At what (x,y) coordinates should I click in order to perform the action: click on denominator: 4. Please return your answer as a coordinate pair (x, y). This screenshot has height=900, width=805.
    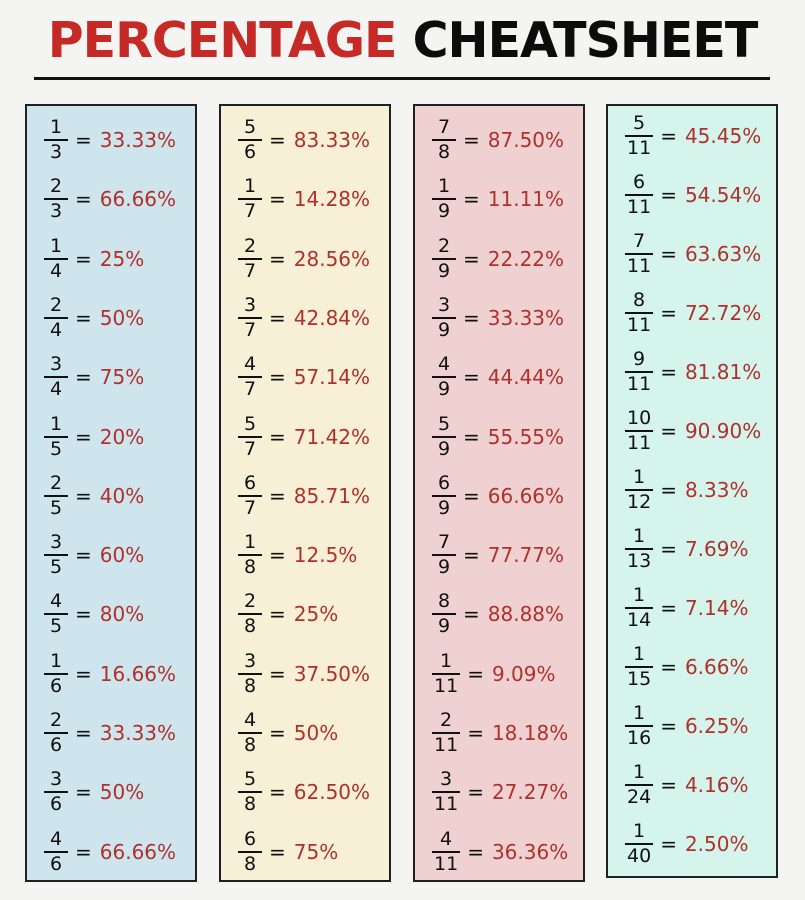
    Looking at the image, I should click on (56, 329).